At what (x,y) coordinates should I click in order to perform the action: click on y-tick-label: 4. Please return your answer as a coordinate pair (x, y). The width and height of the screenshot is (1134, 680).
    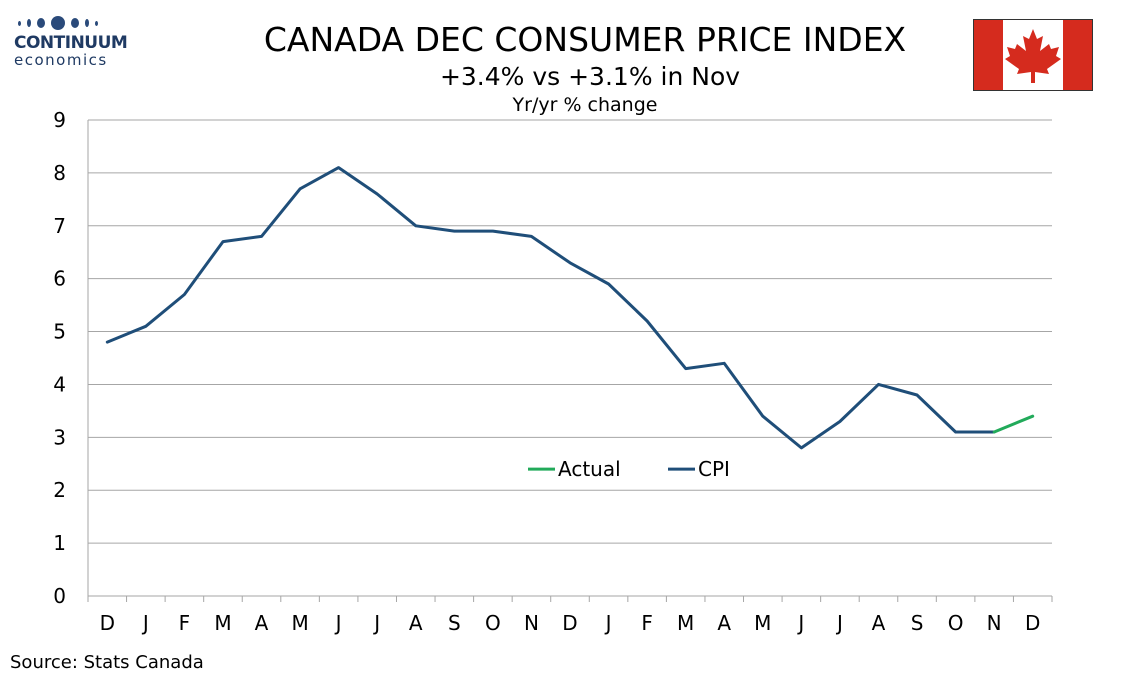
    Looking at the image, I should click on (59, 384).